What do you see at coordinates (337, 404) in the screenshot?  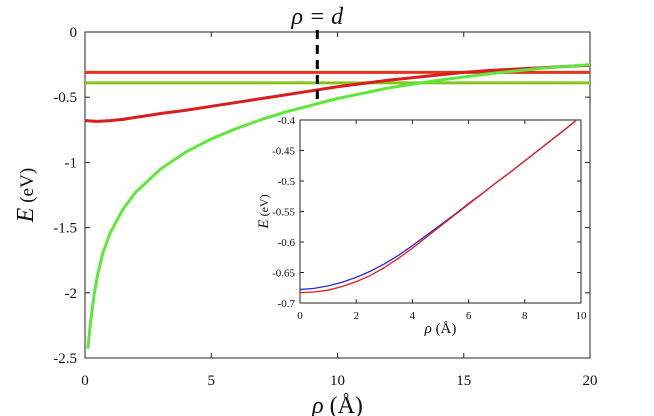 I see `main-x-axis-label: ρ (Å)` at bounding box center [337, 404].